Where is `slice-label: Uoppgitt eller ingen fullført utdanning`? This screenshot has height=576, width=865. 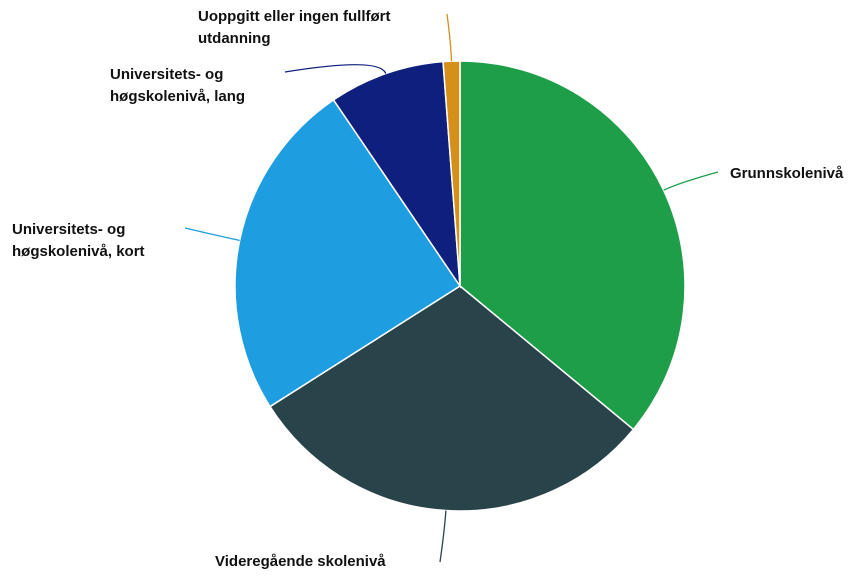
slice-label: Uoppgitt eller ingen fullført utdanning is located at coordinates (294, 27).